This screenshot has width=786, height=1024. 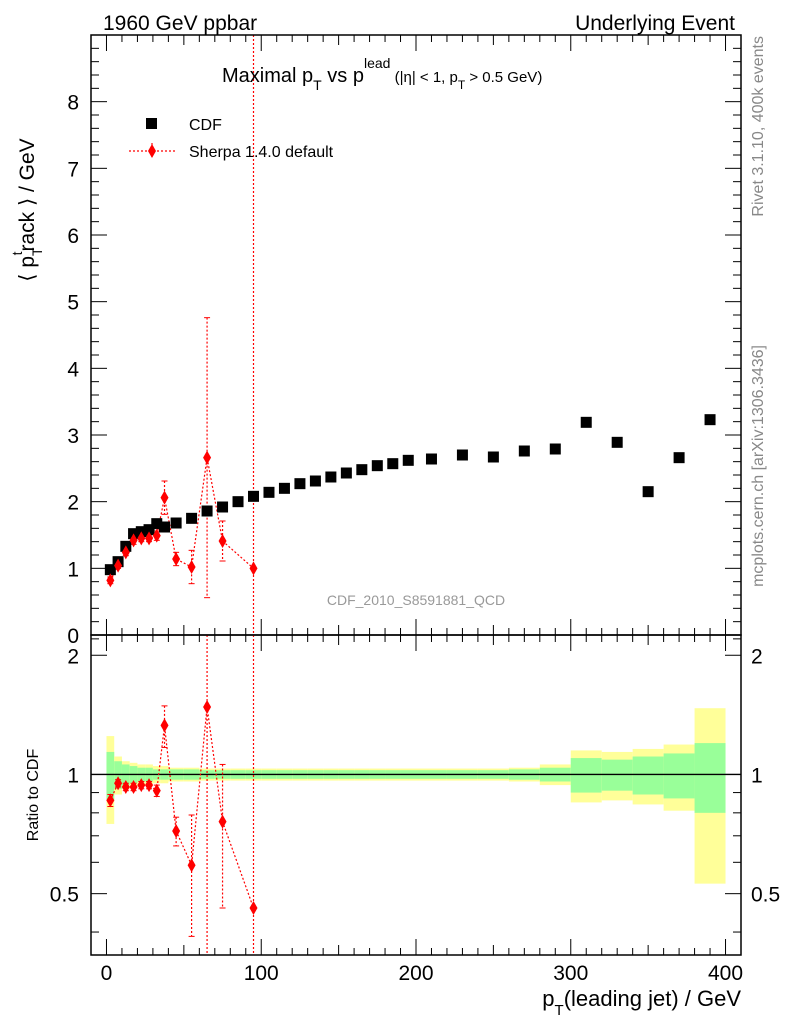 What do you see at coordinates (757, 656) in the screenshot?
I see `ratio-y-tick-label-right: 2` at bounding box center [757, 656].